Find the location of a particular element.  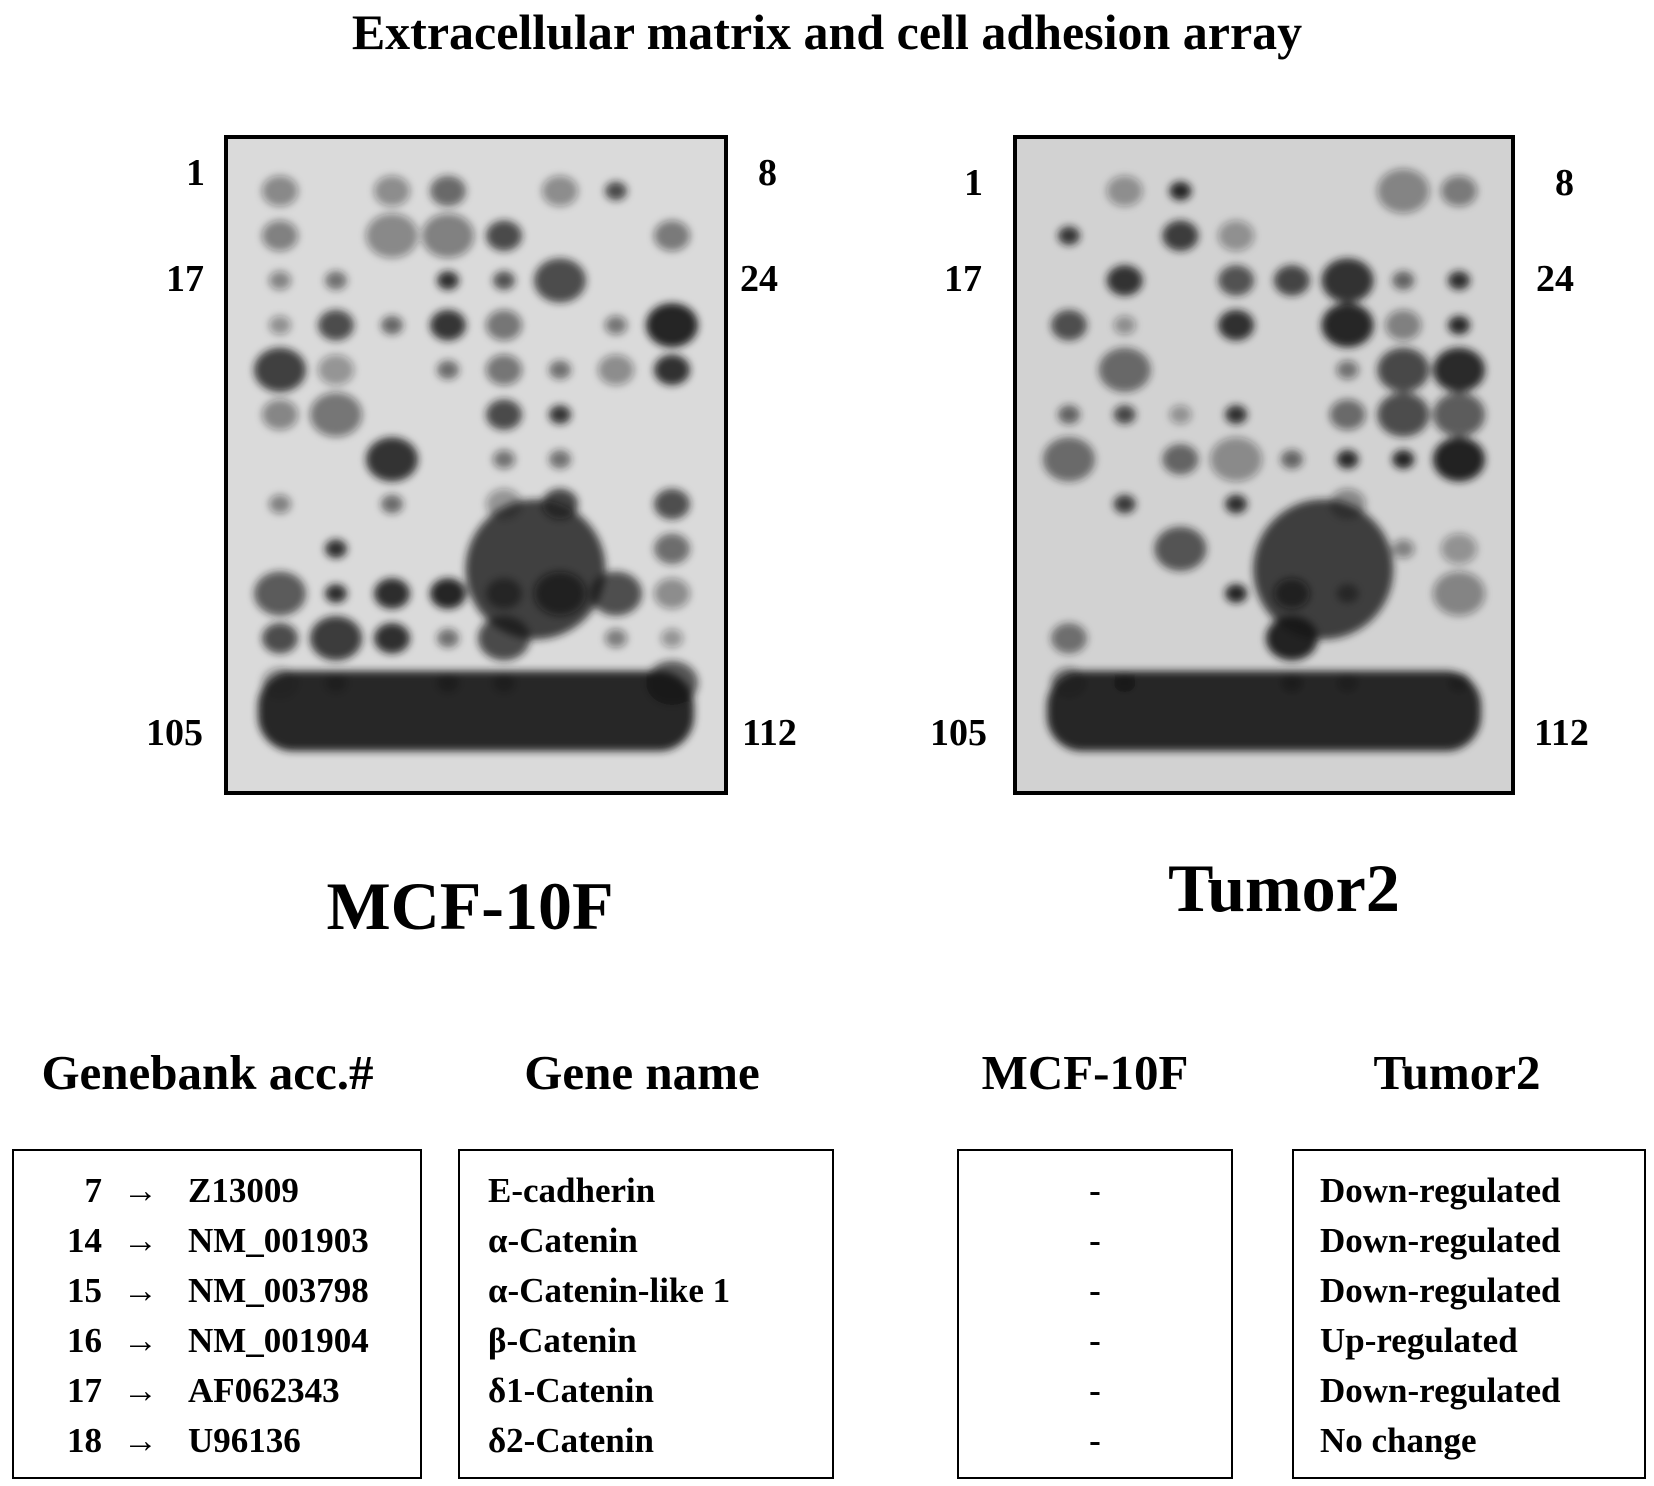

header-accession: Genebank acc.# is located at coordinates (207, 1072).